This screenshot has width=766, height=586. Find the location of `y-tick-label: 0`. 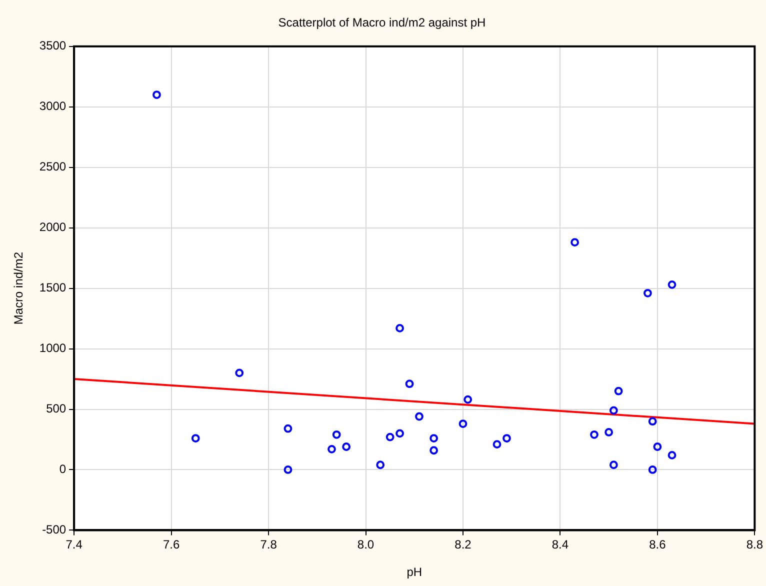

y-tick-label: 0 is located at coordinates (62, 469).